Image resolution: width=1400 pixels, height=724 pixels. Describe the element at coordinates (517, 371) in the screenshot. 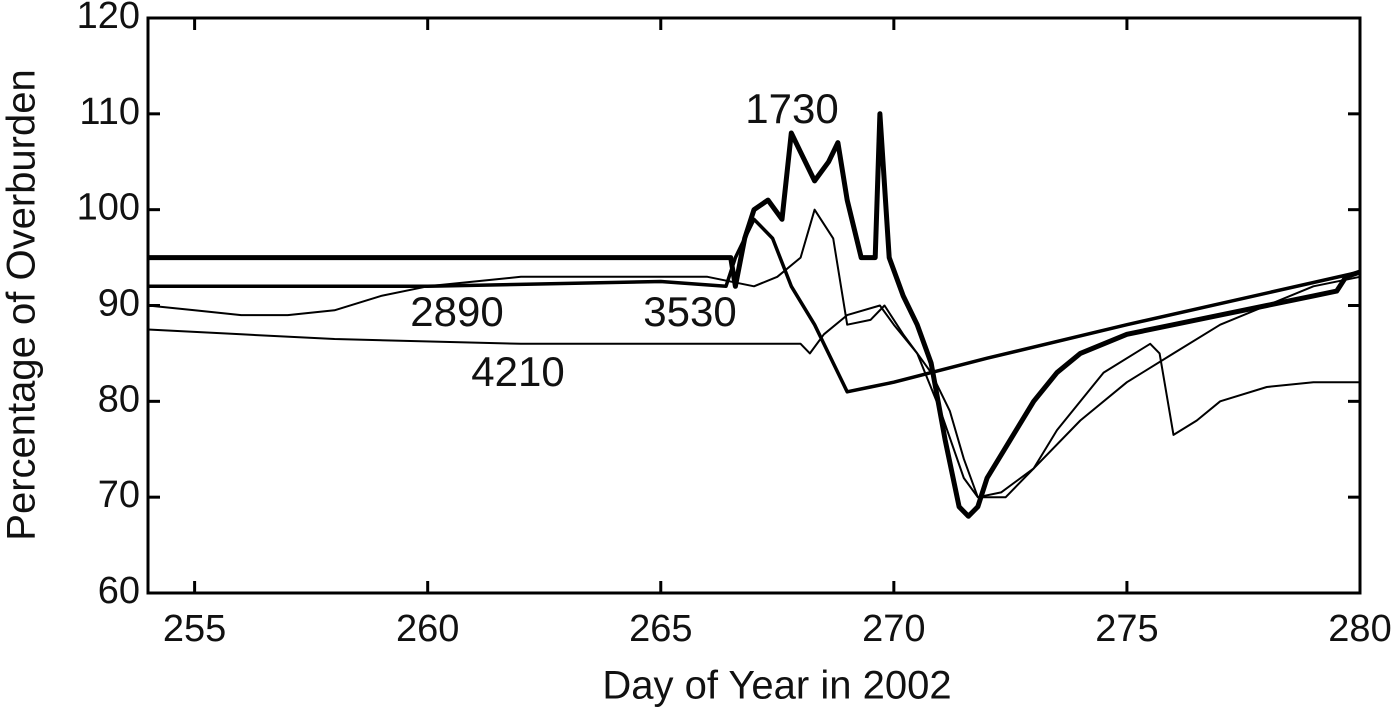

I see `series-label: 4210` at that location.